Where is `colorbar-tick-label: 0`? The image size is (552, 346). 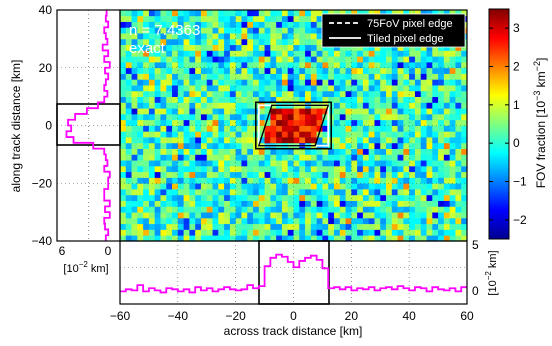
colorbar-tick-label: 0 is located at coordinates (516, 143).